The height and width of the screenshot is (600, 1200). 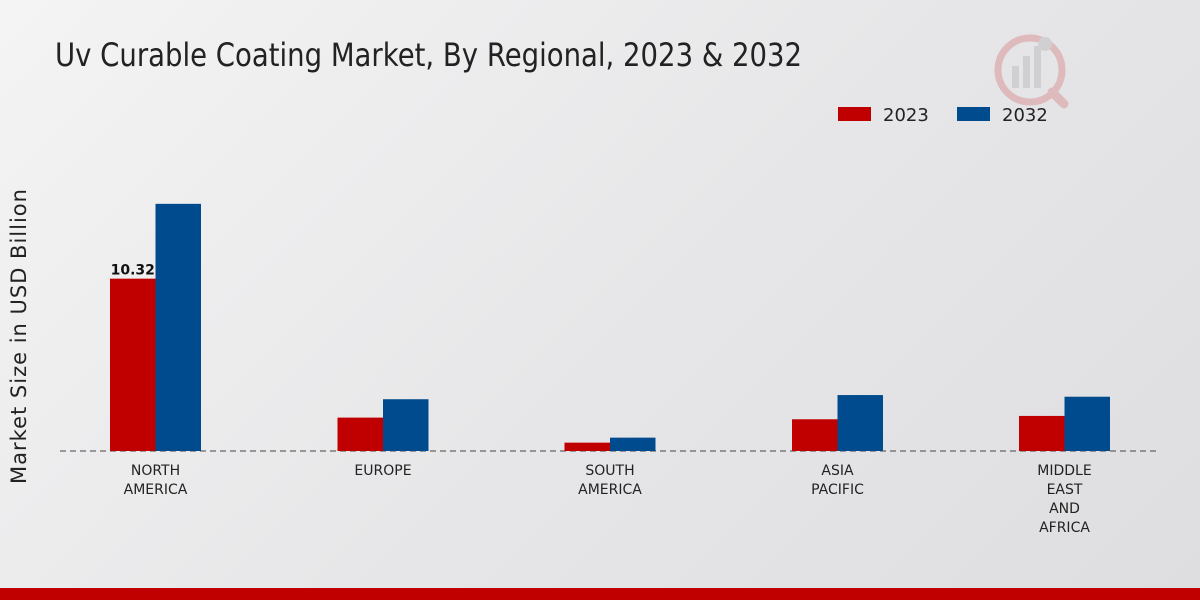 I want to click on x-tick-label-2-0: SOUTH, so click(x=609, y=471).